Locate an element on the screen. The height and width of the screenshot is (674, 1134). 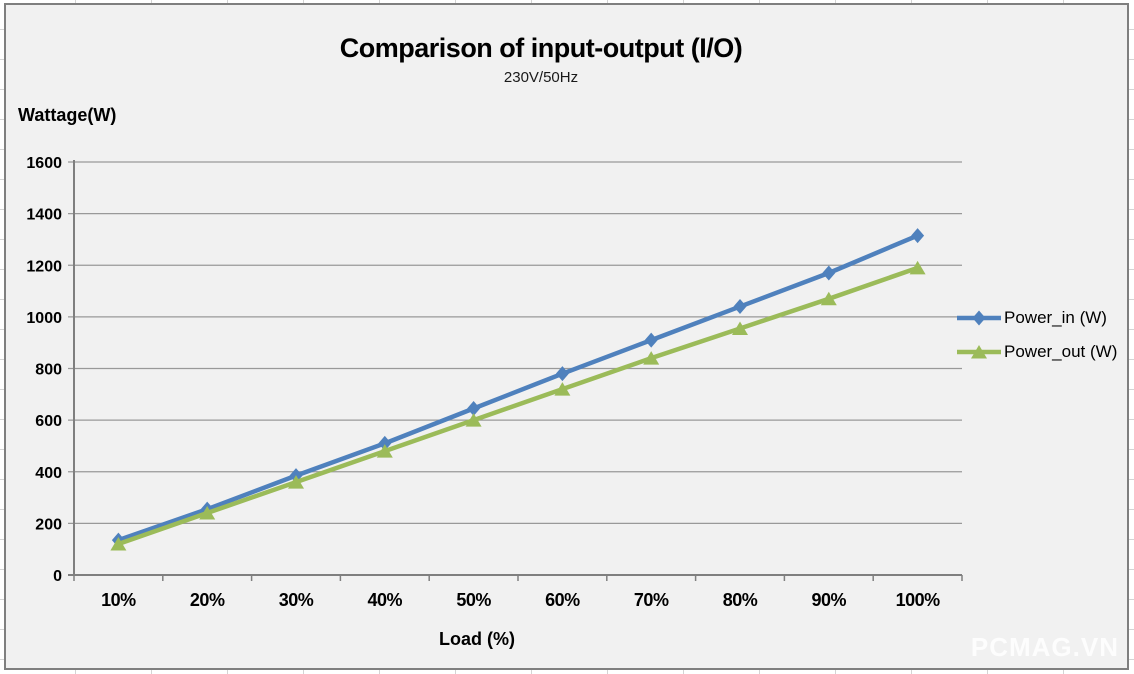
y-axis-title: Wattage(W) is located at coordinates (67, 115).